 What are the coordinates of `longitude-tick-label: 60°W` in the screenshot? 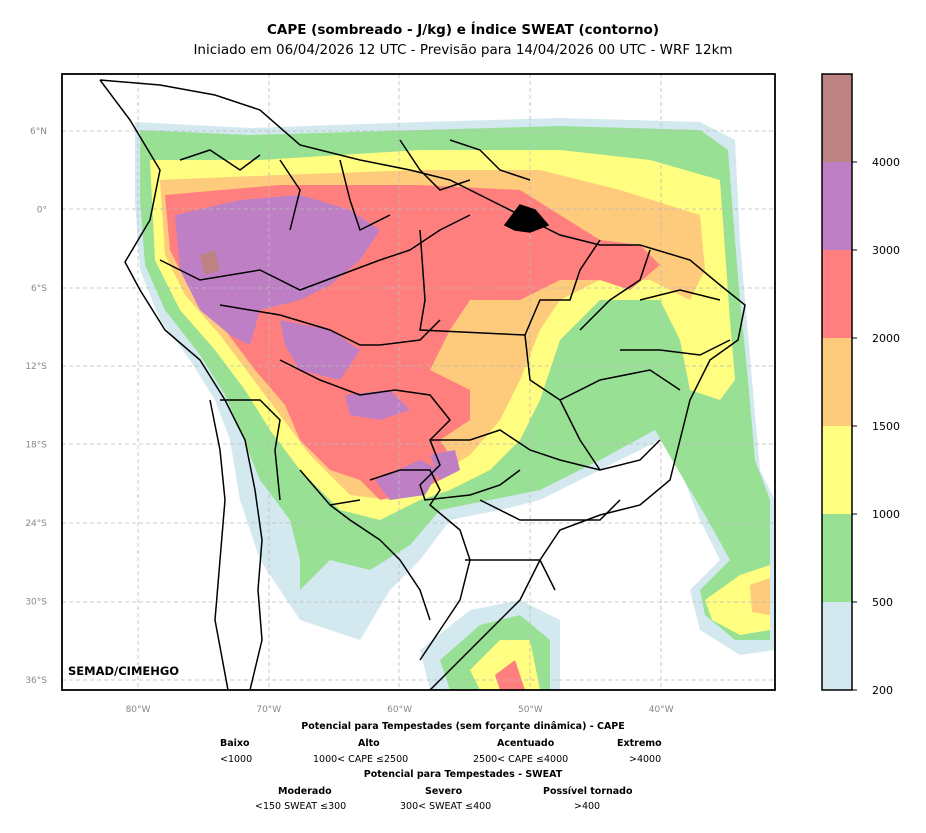 It's located at (399, 710).